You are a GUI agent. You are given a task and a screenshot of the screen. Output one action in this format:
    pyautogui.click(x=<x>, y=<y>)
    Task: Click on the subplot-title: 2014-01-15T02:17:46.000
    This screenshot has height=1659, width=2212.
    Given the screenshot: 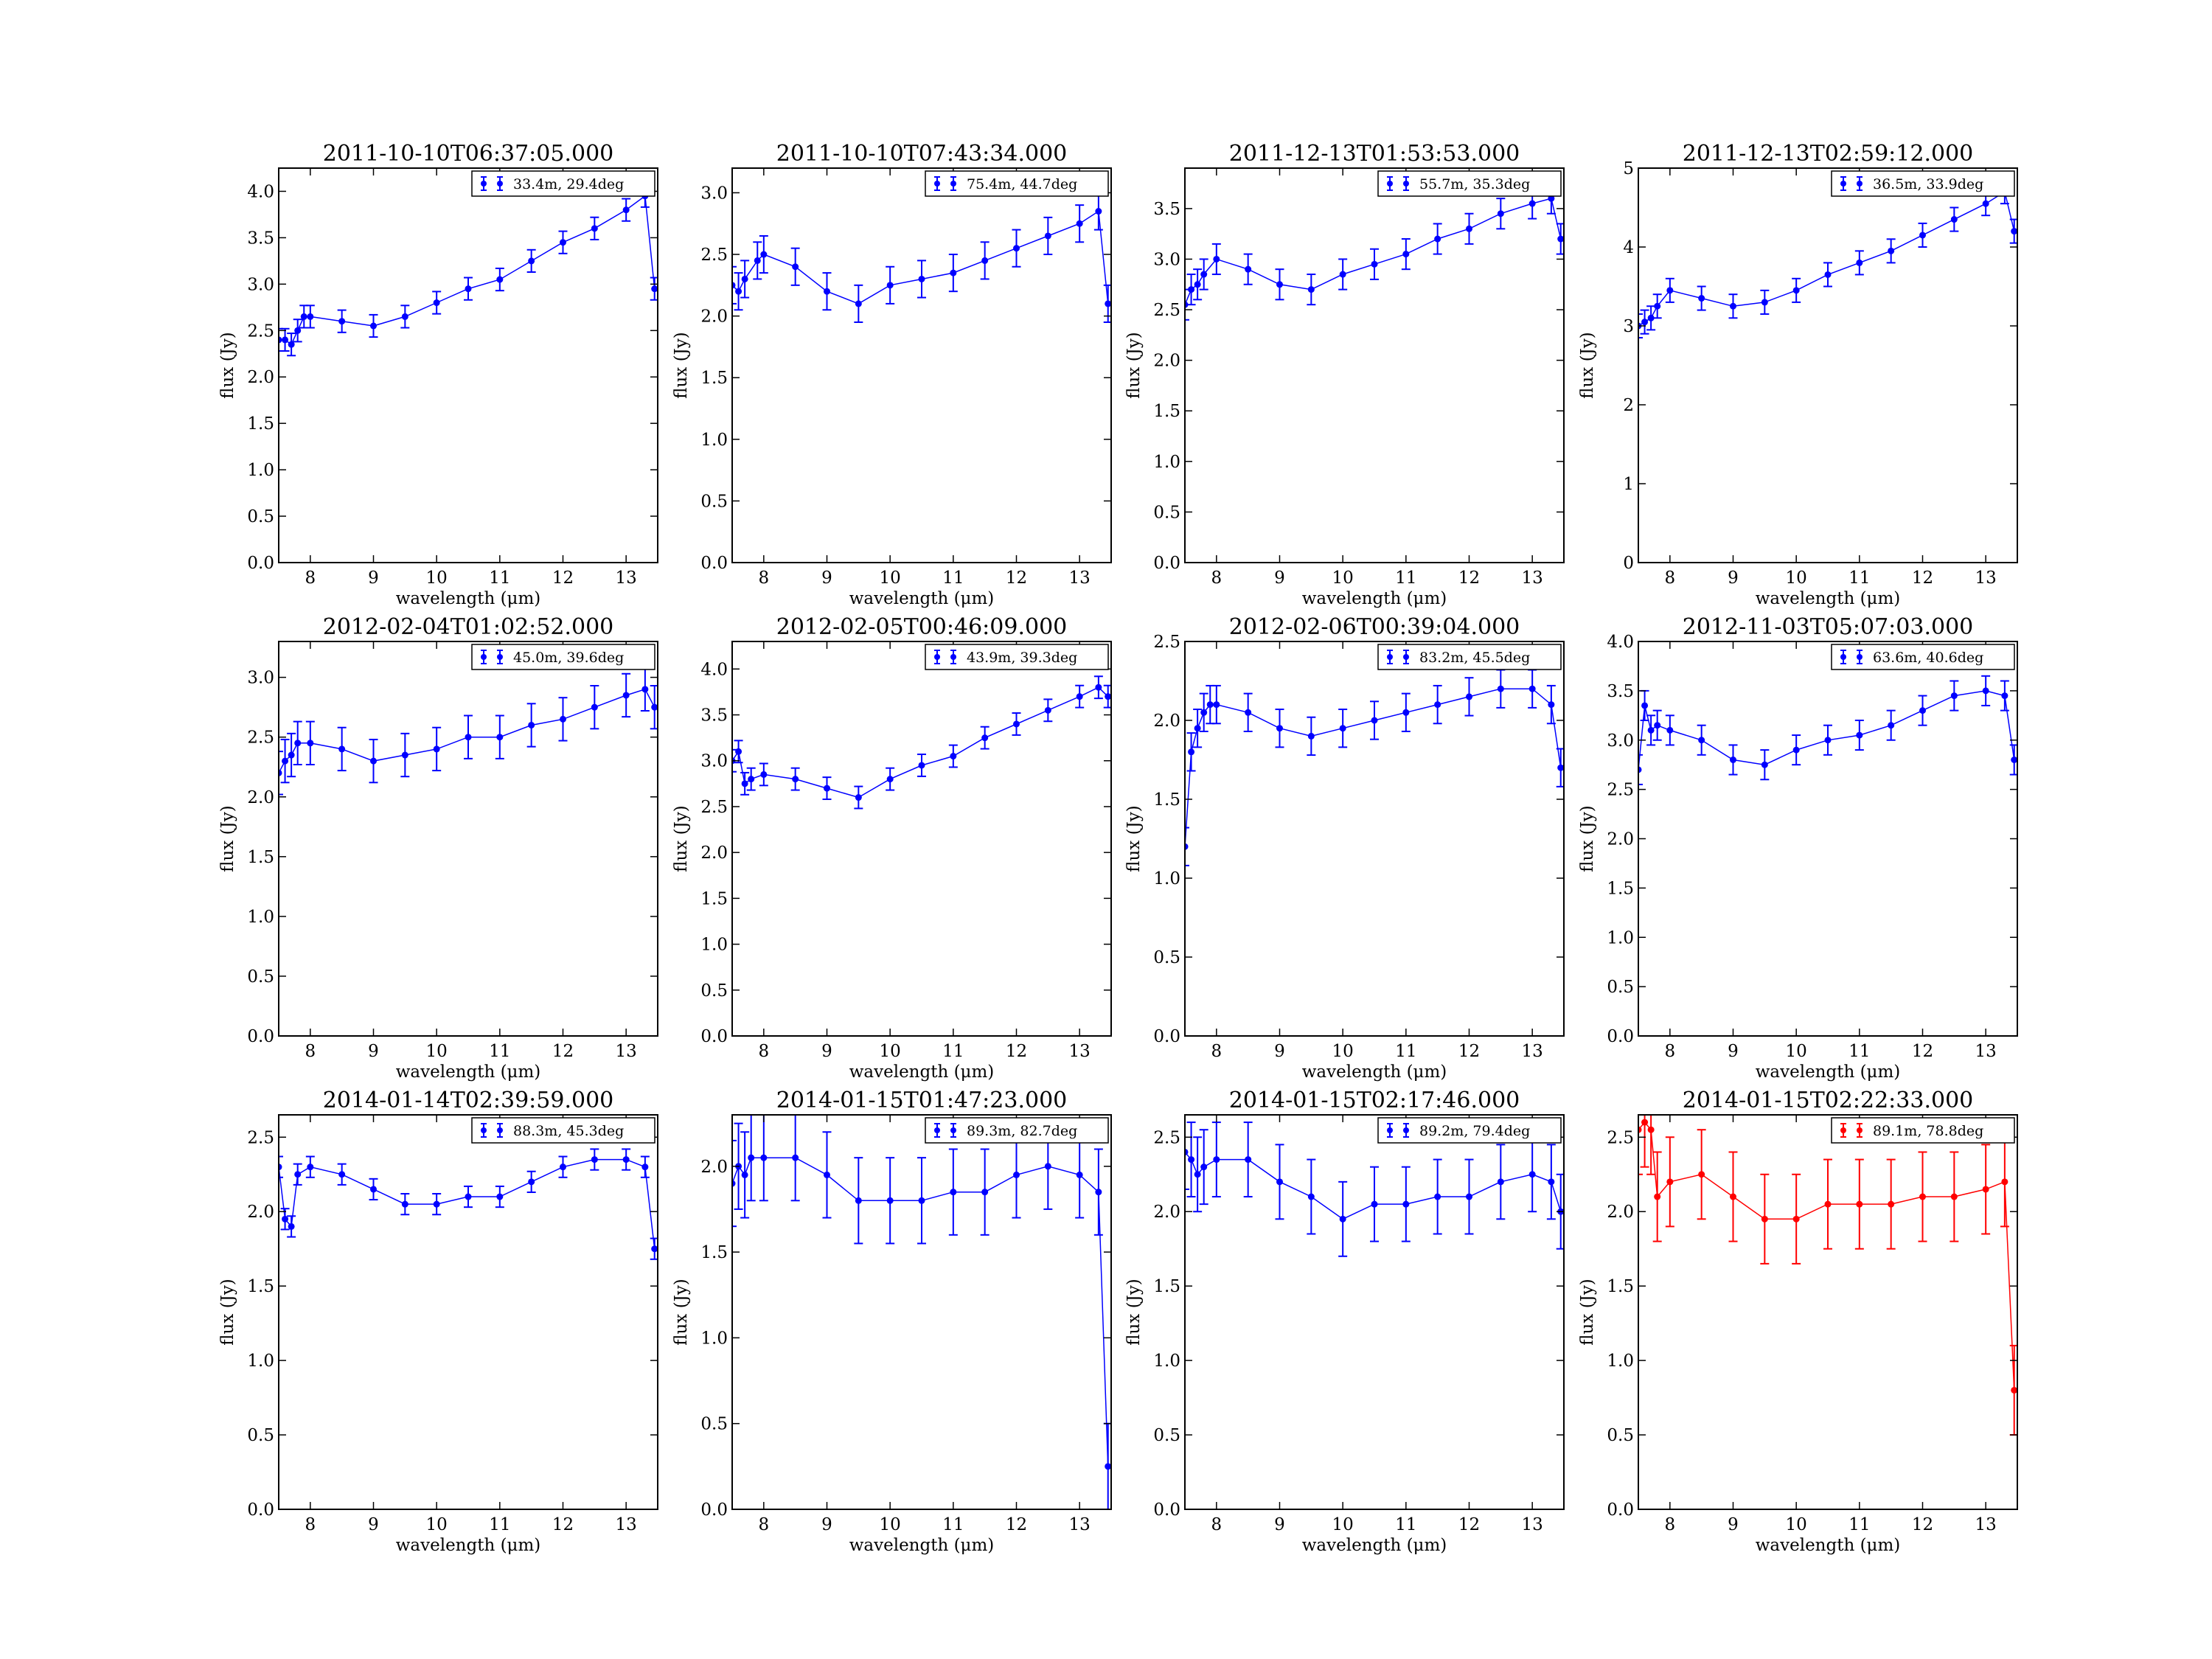 What is the action you would take?
    pyautogui.click(x=1374, y=1100)
    